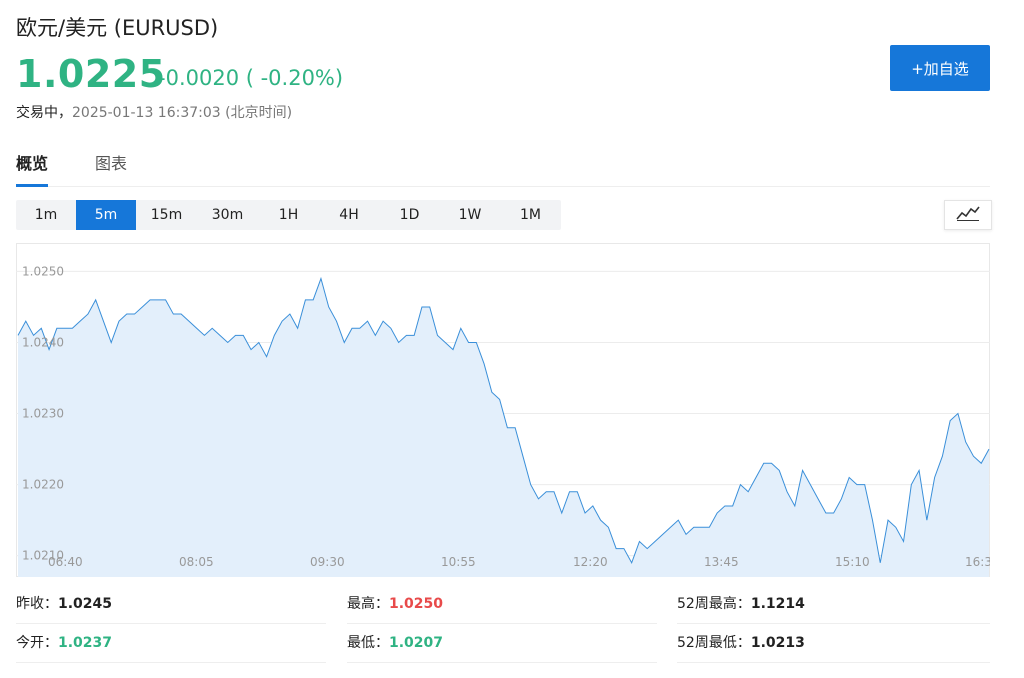 This screenshot has height=678, width=1024. Describe the element at coordinates (409, 215) in the screenshot. I see `period-1d: 1D` at that location.